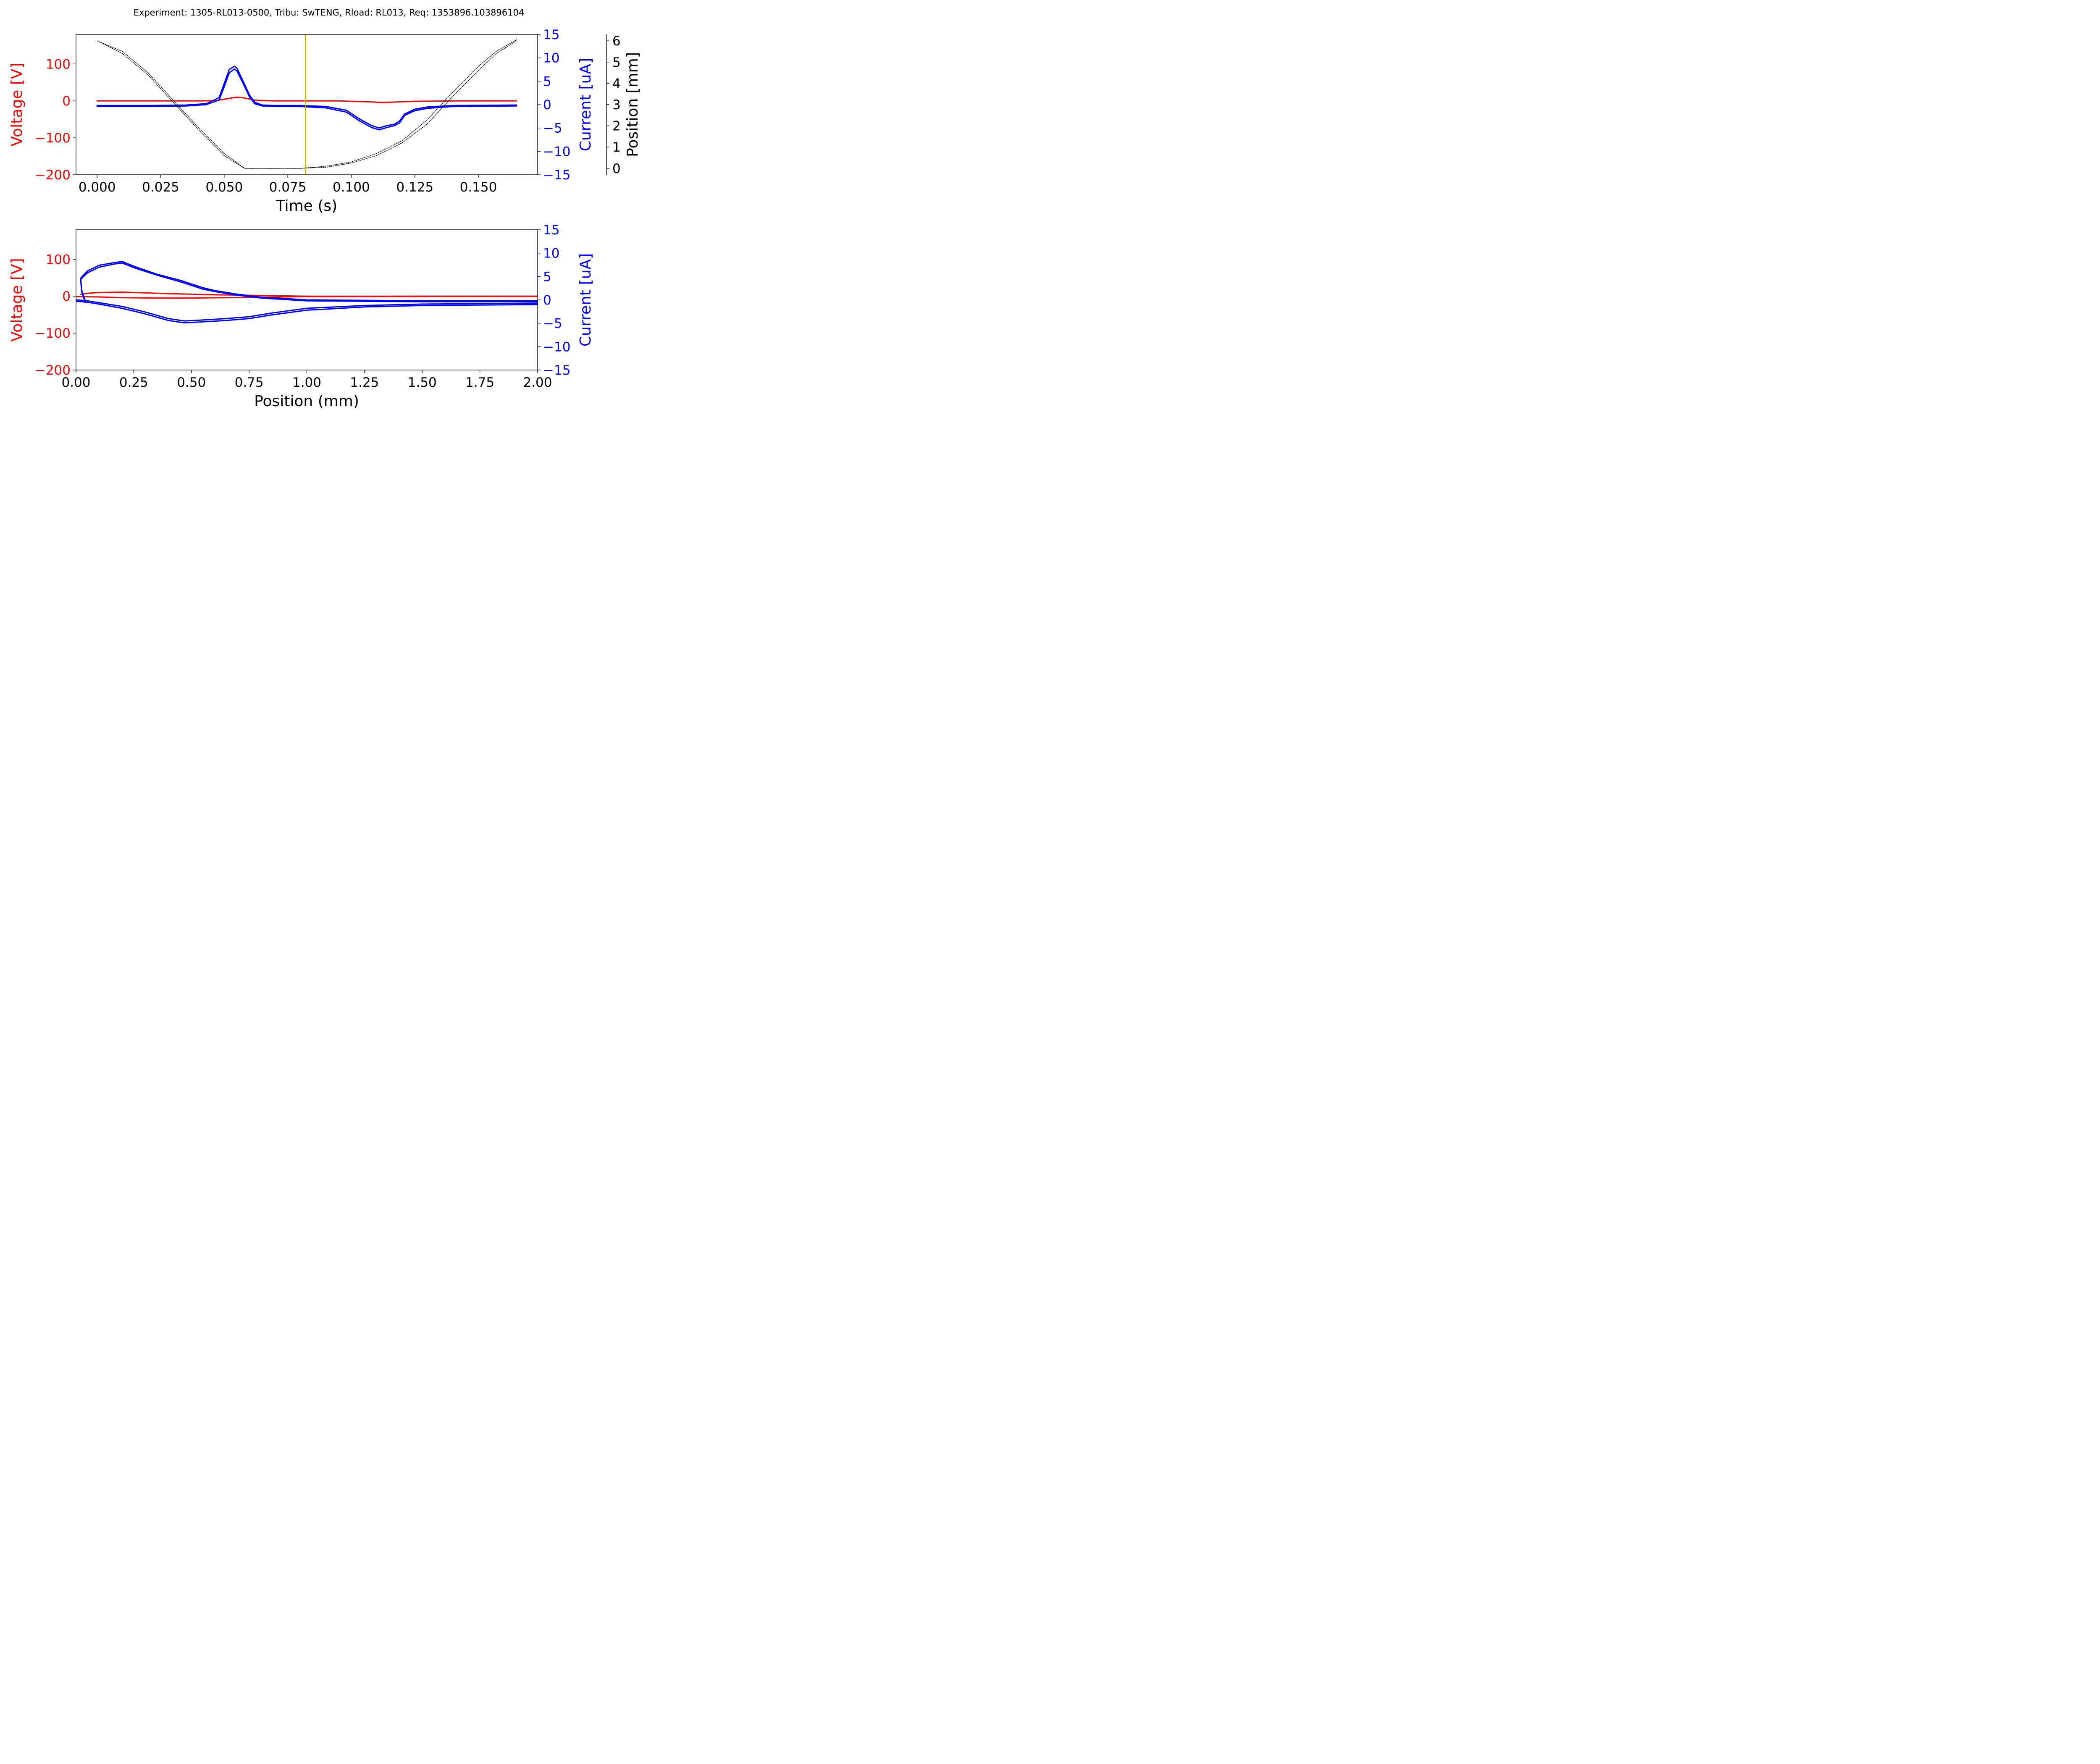 This screenshot has height=1764, width=2100. Describe the element at coordinates (414, 187) in the screenshot. I see `time-x-tick-label: 0.125` at that location.